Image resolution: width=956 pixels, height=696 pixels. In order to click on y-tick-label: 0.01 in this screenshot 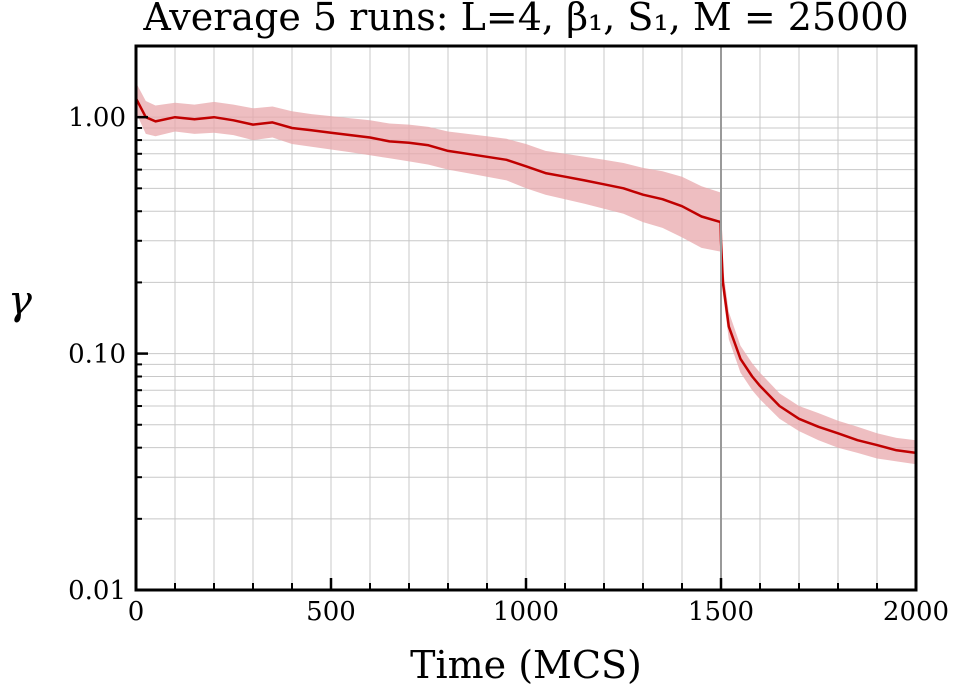, I will do `click(97, 591)`.